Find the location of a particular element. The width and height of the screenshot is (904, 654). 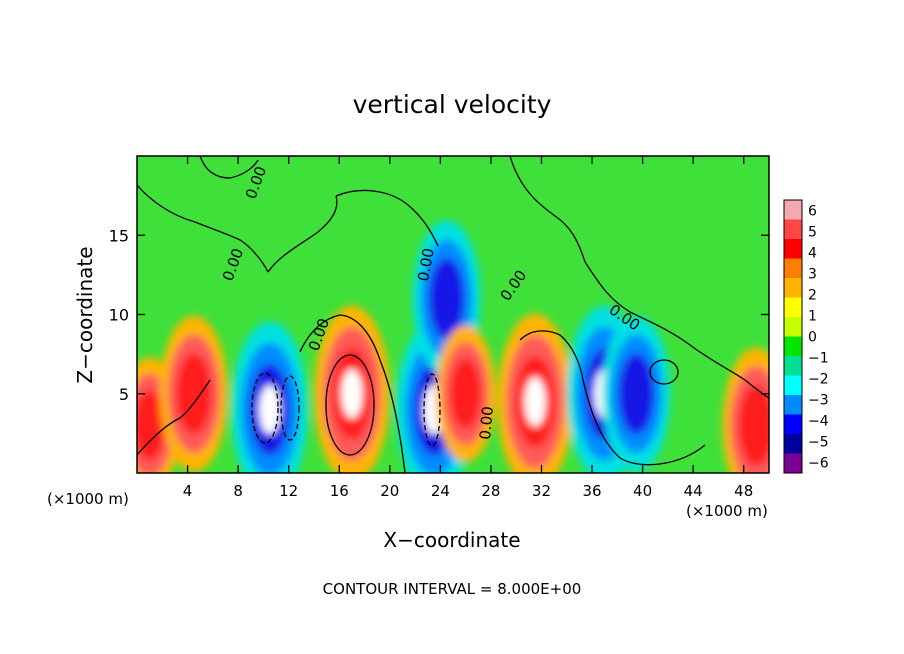

colorbar: 6 5 4 3 2 1 0 −1 −2 −3 −4 −5 −6 is located at coordinates (806, 336).